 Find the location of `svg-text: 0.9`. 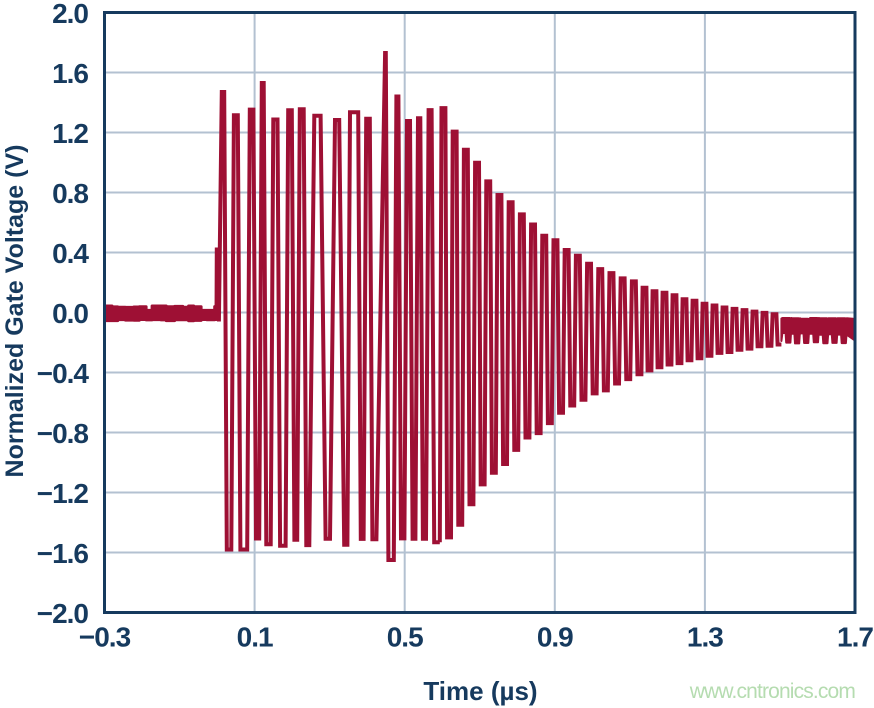

svg-text: 0.9 is located at coordinates (555, 637).